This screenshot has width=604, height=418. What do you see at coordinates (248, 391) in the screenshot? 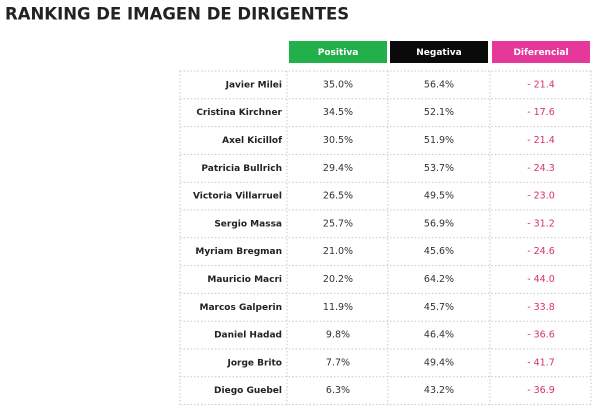
I see `leader-name: Diego Guebel` at bounding box center [248, 391].